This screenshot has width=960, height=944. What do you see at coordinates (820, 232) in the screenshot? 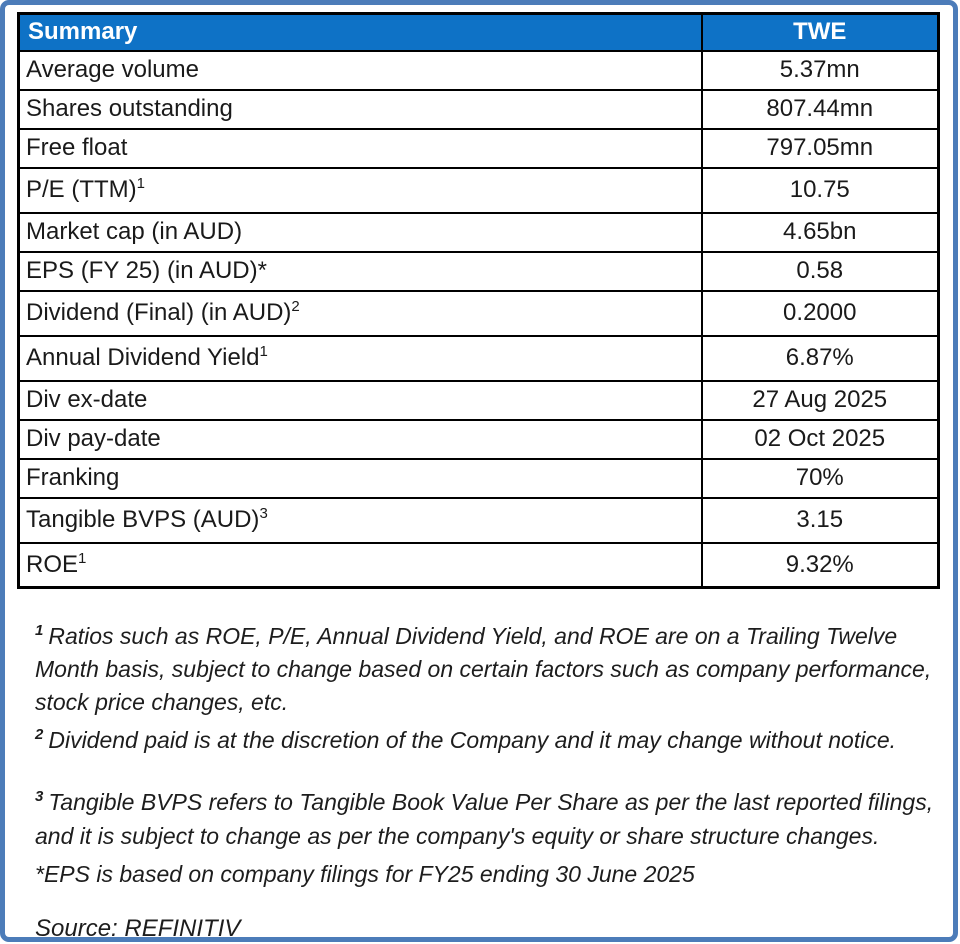
I see `row-value: 4.65bn` at bounding box center [820, 232].